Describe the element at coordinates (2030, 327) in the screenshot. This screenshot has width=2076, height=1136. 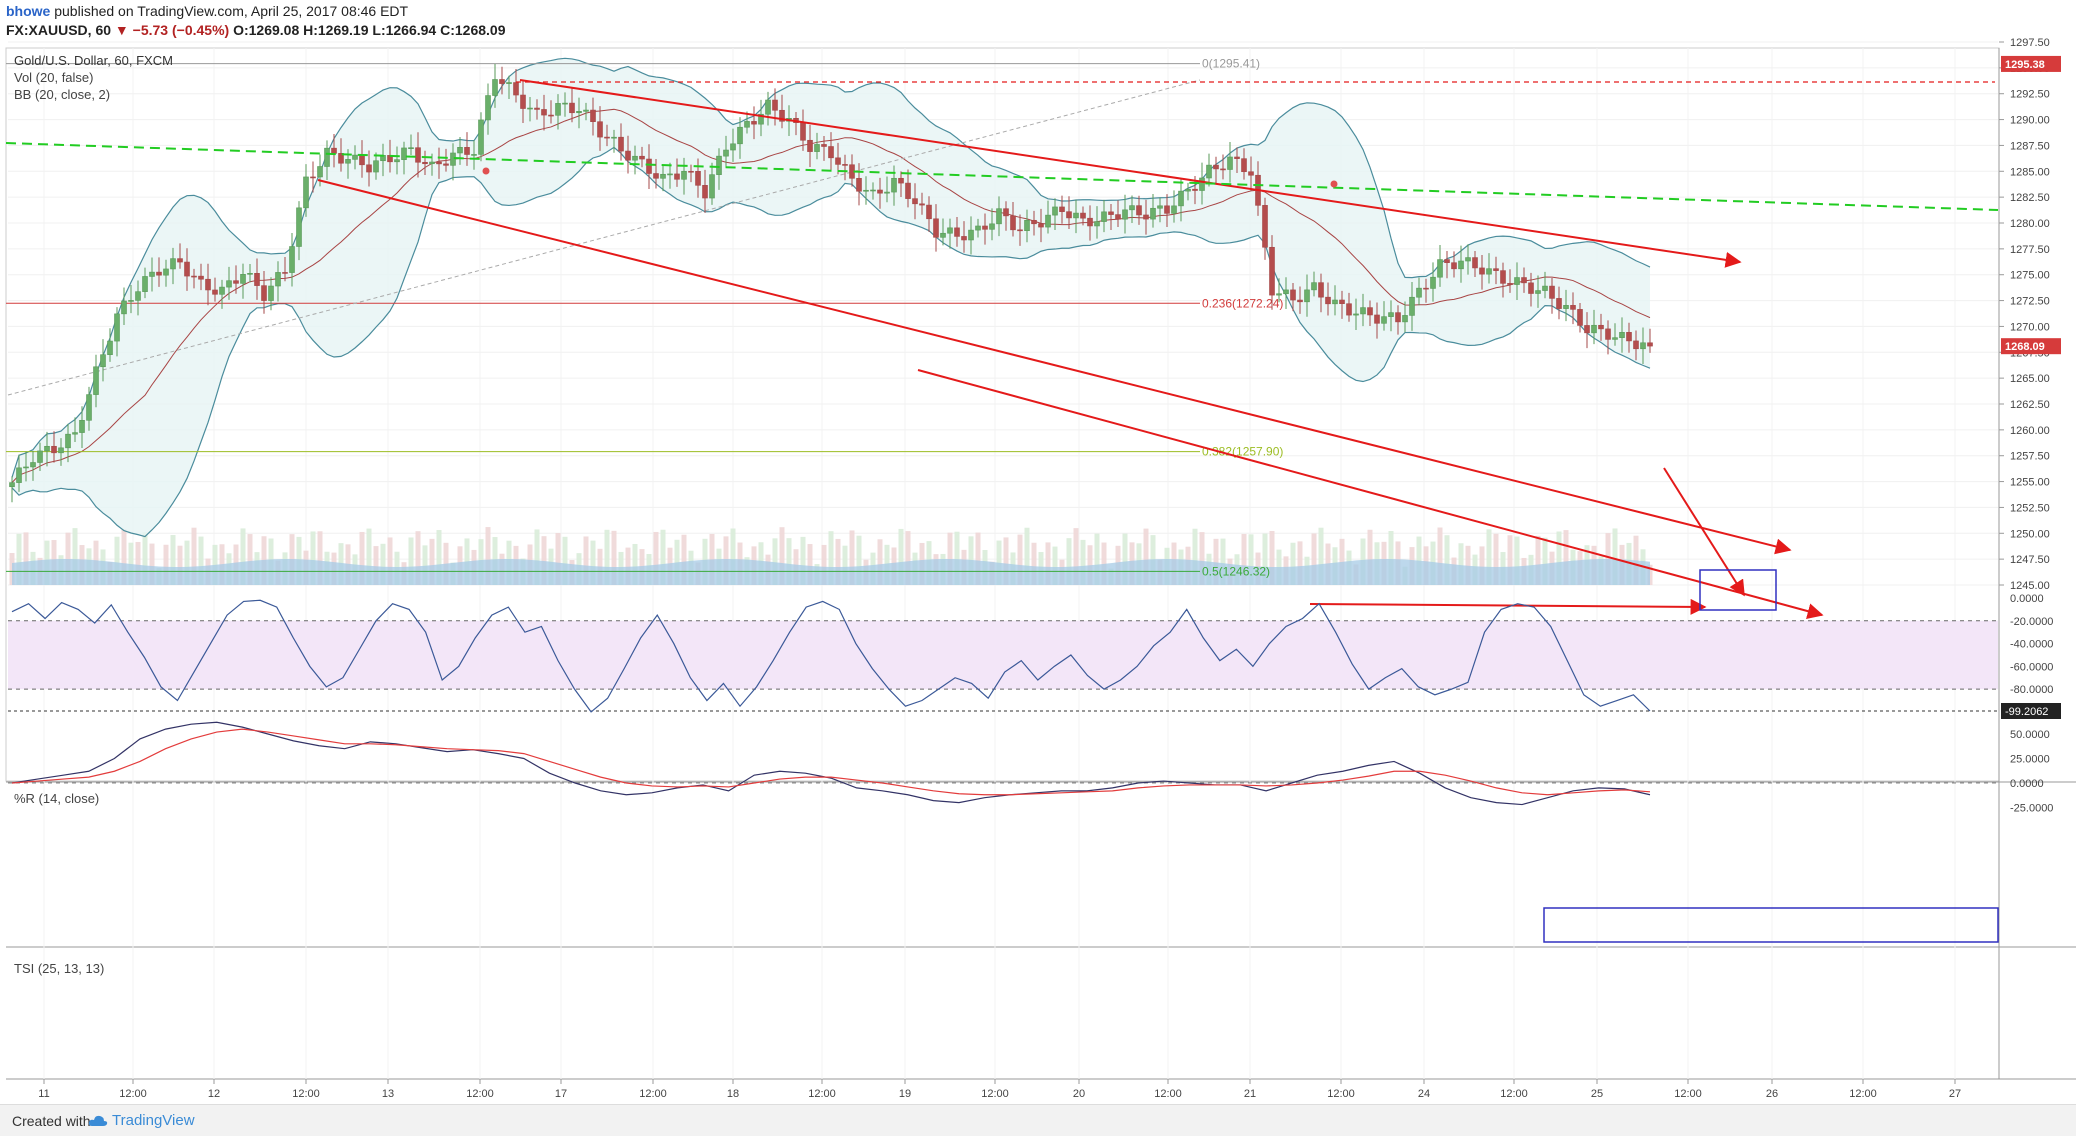
I see `price-tick-label: 1270.00` at that location.